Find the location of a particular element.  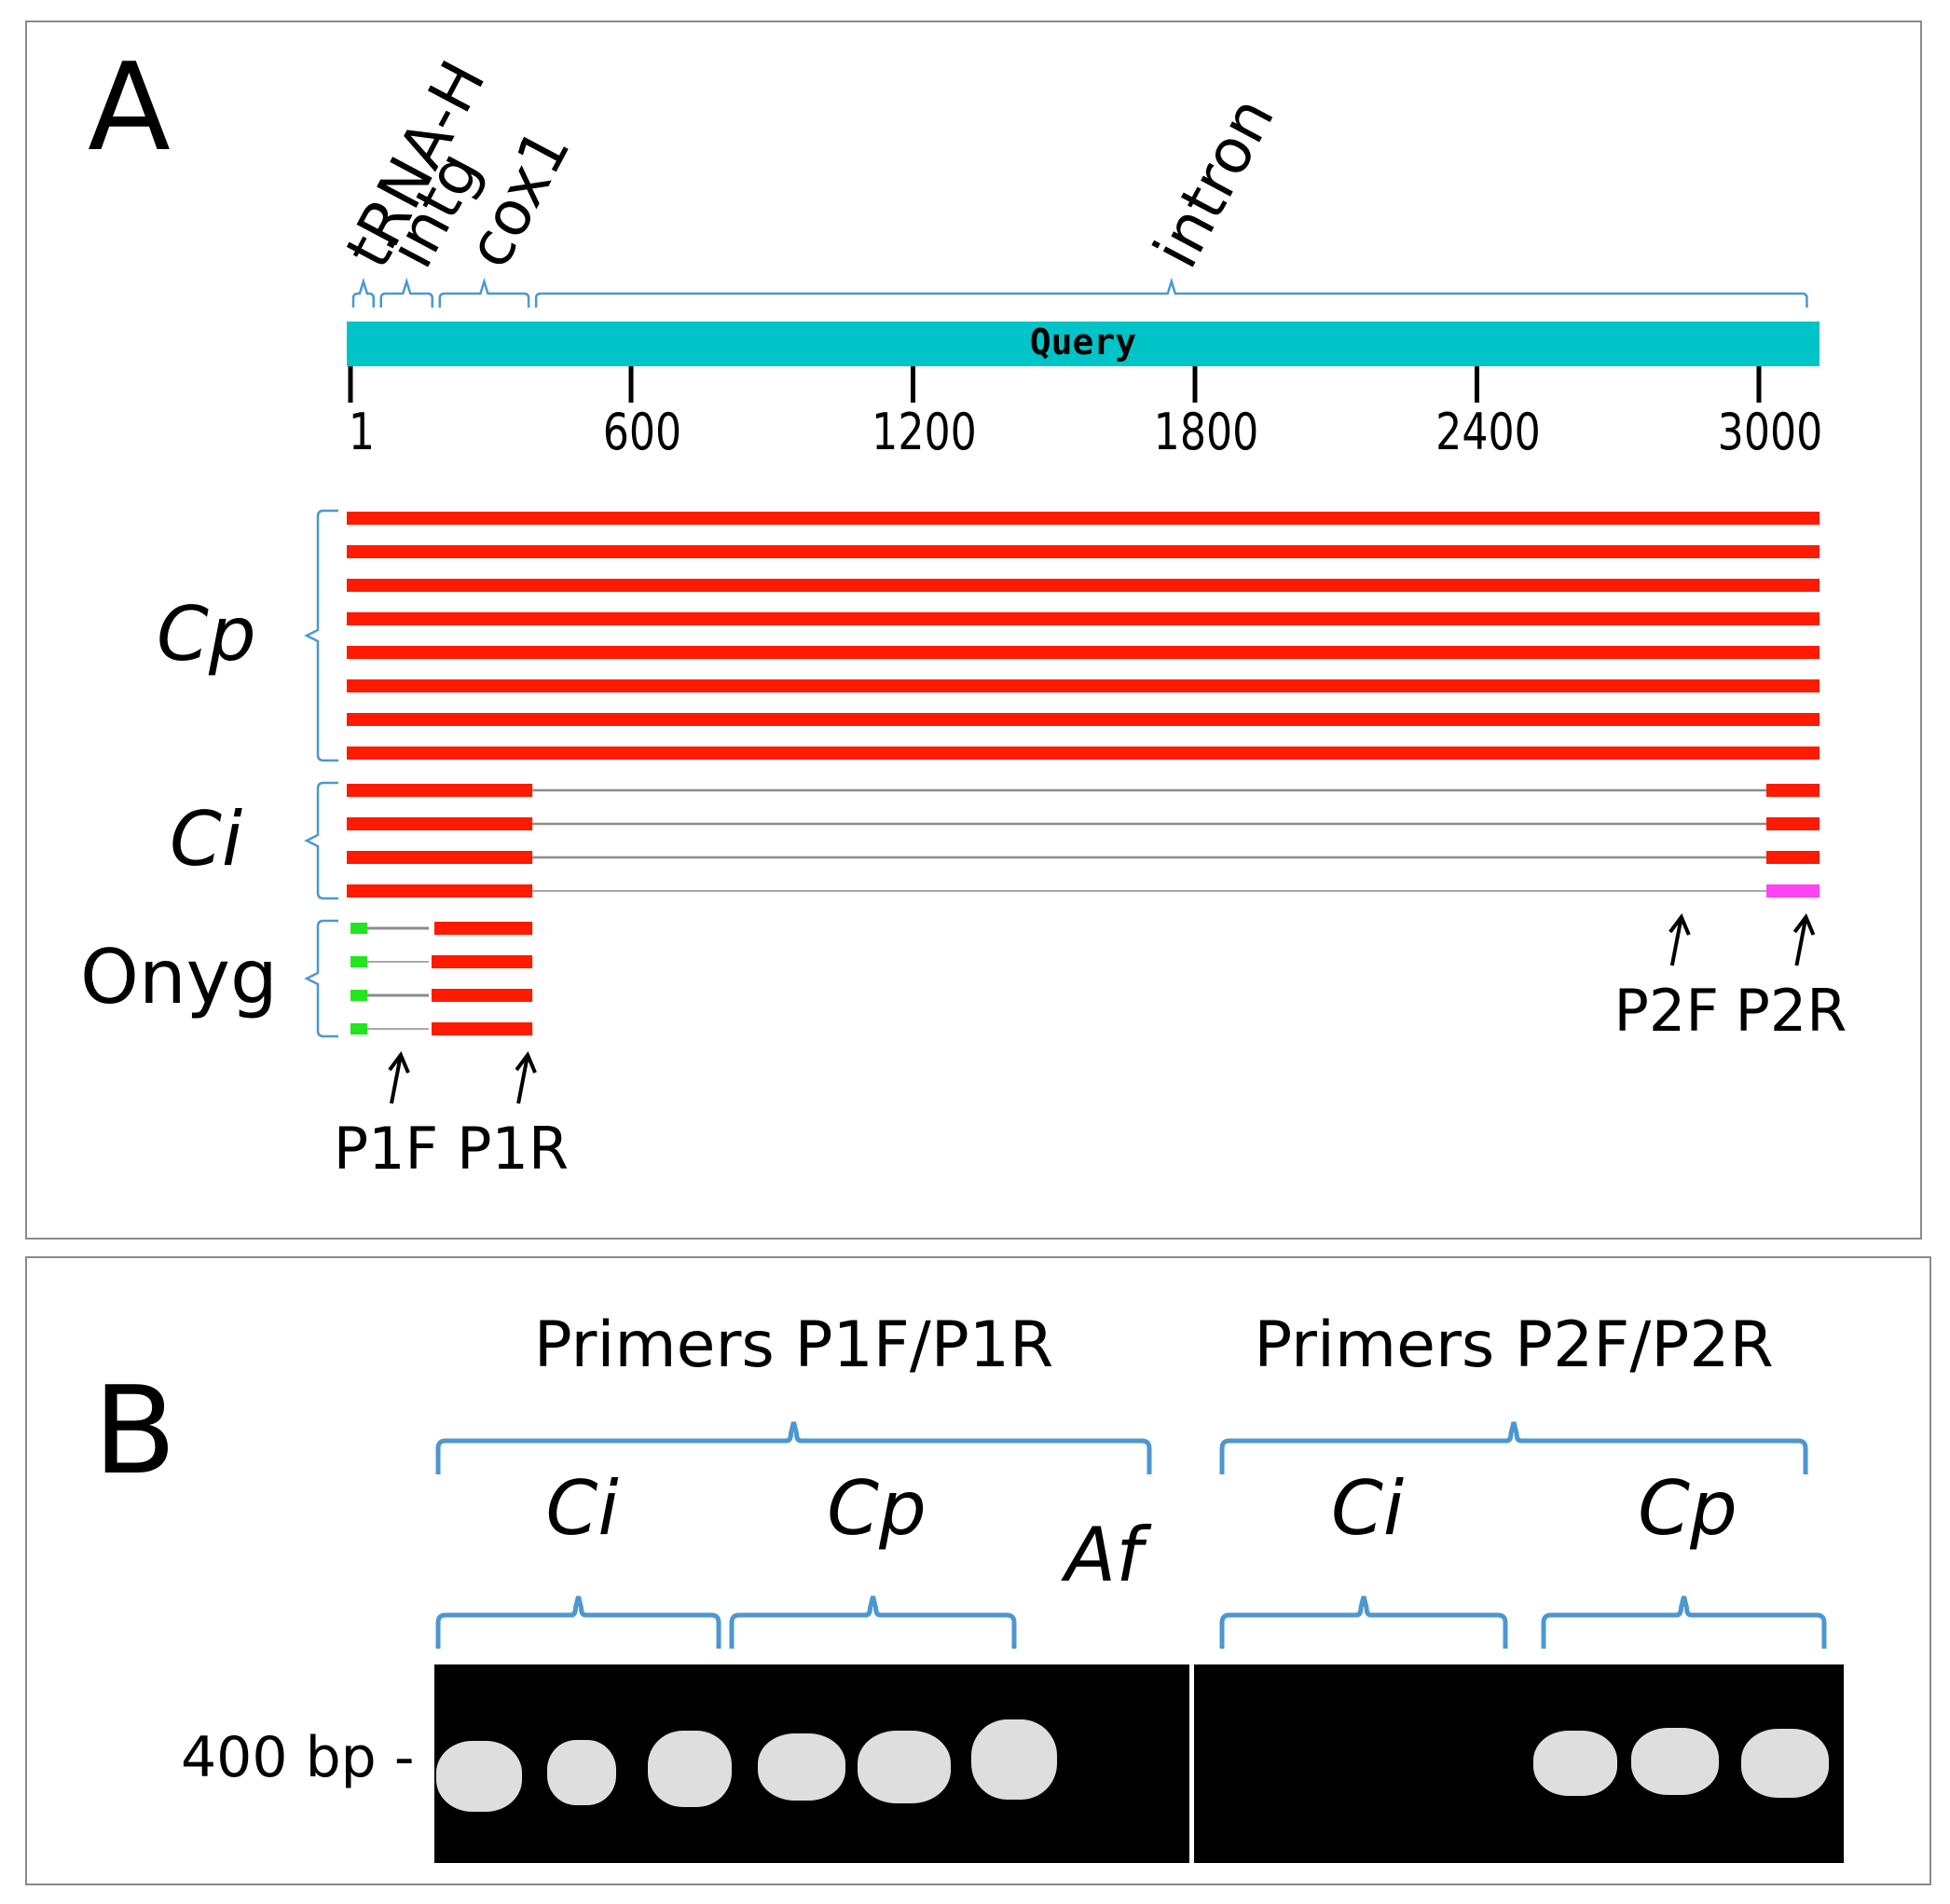

group-label: Ci is located at coordinates (206, 839).